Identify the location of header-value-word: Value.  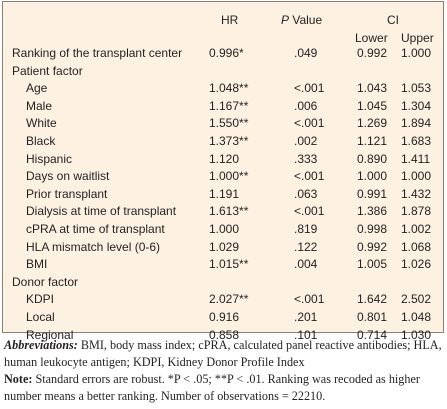
(306, 20).